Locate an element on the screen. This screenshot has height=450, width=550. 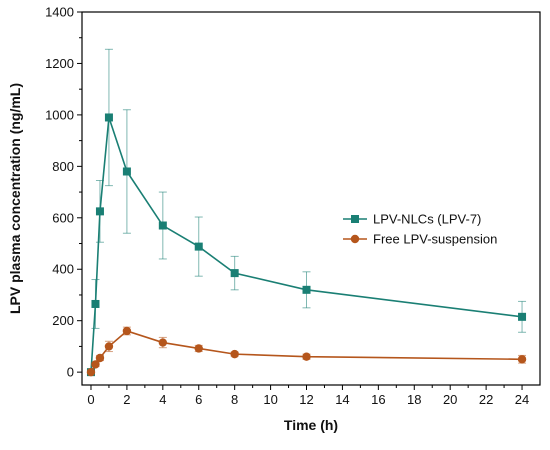
x-tick-label: 16 is located at coordinates (378, 399).